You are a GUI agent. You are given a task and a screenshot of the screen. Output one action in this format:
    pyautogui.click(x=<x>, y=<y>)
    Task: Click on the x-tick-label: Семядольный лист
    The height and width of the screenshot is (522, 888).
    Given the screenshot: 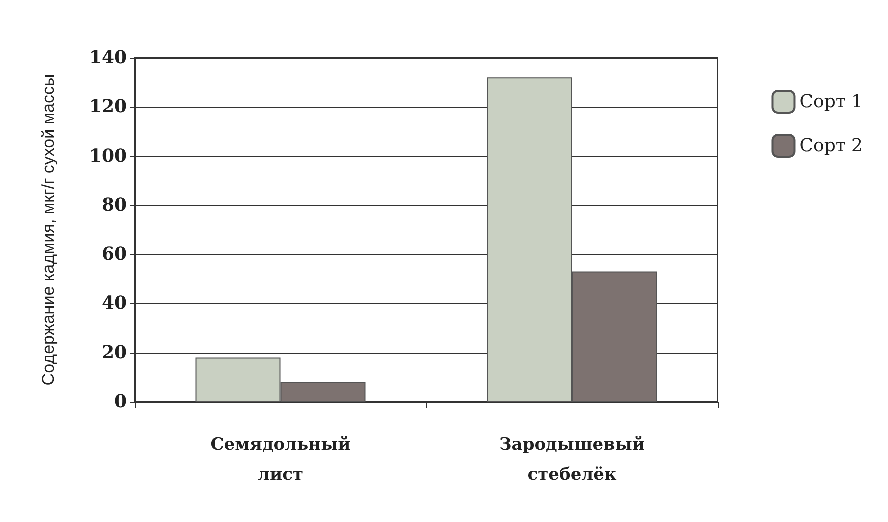 What is the action you would take?
    pyautogui.click(x=281, y=460)
    